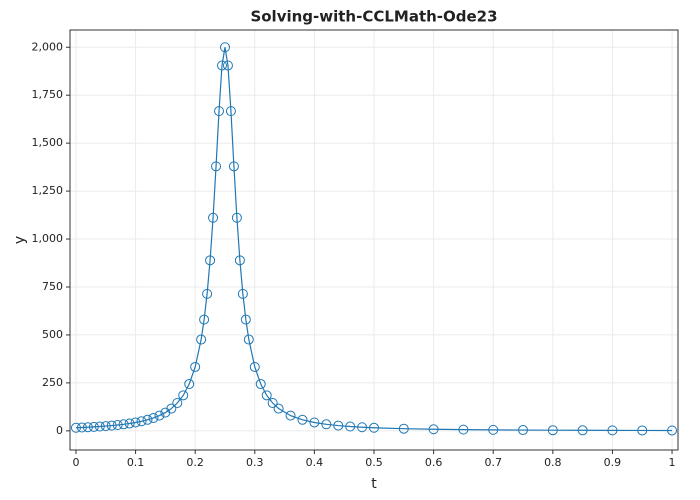  I want to click on y-tick-label: 750, so click(52, 286).